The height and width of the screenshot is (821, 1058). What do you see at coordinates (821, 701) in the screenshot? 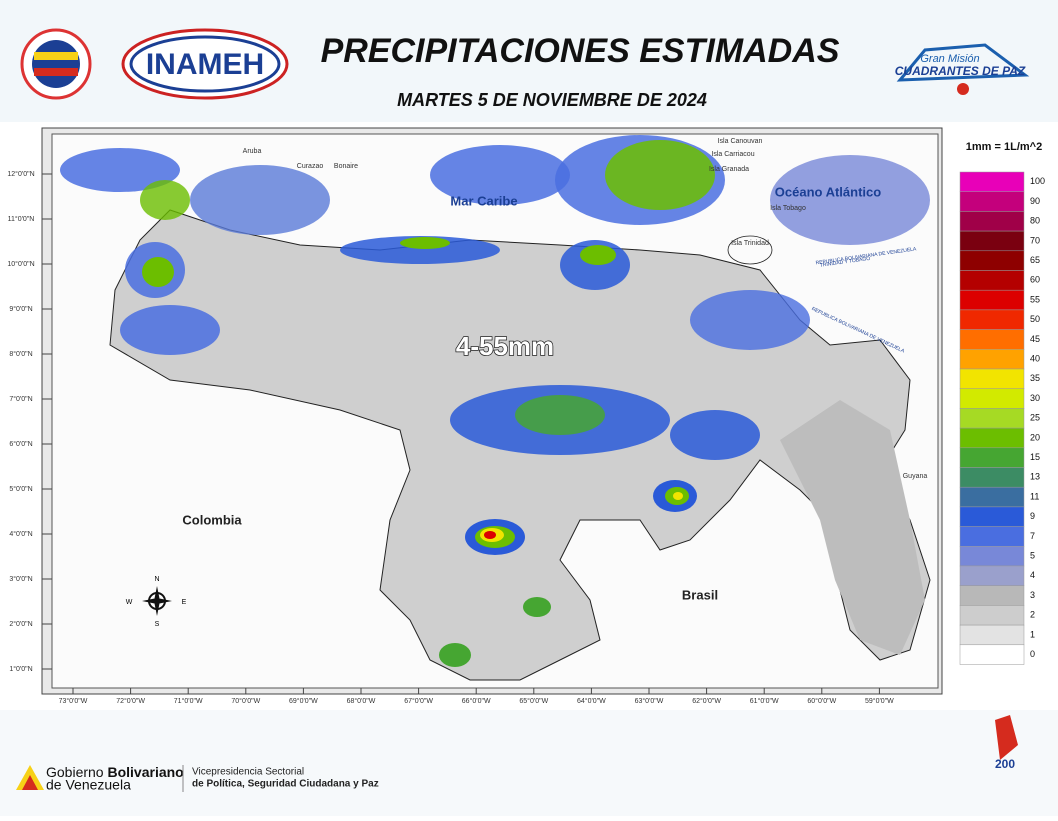
I see `lon-label: 60°0'0"W` at bounding box center [821, 701].